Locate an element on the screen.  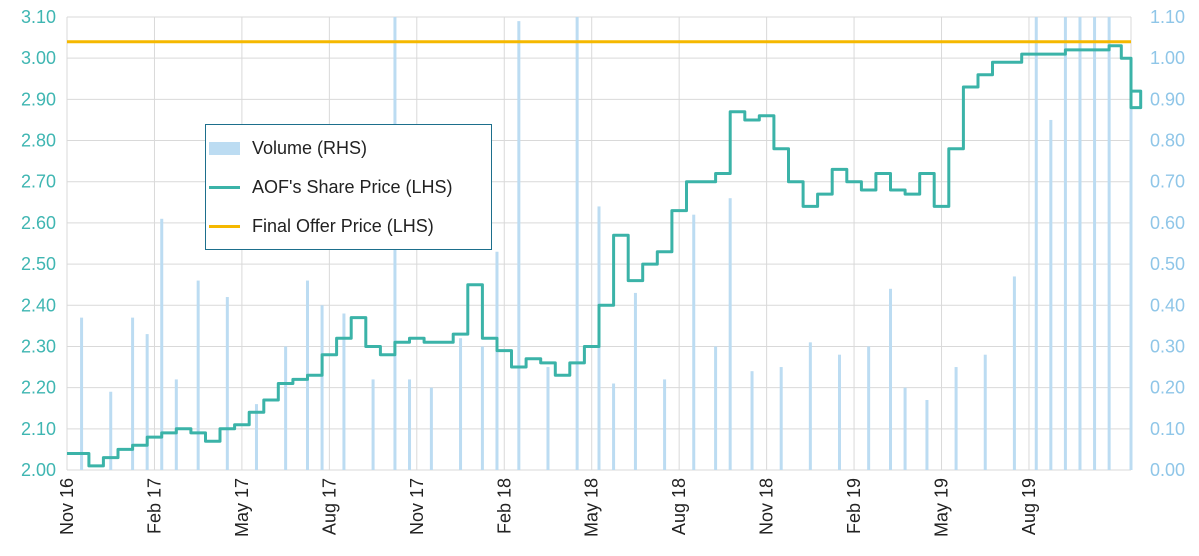
legend-item-offer-price: Final Offer Price (LHS) is located at coordinates (320, 226).